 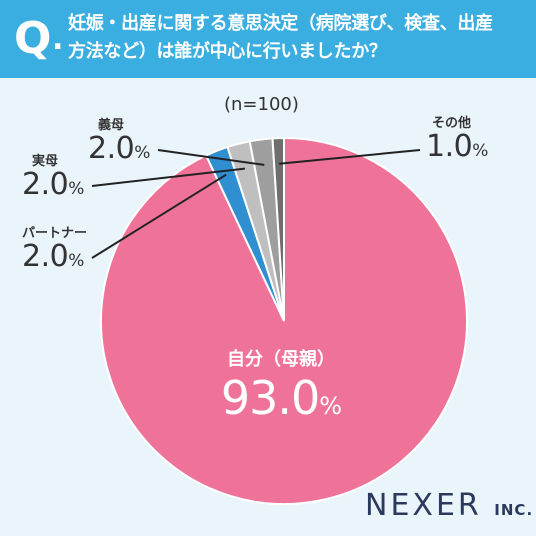 I want to click on label-self: 自分（母親） 93.0%, so click(x=281, y=389).